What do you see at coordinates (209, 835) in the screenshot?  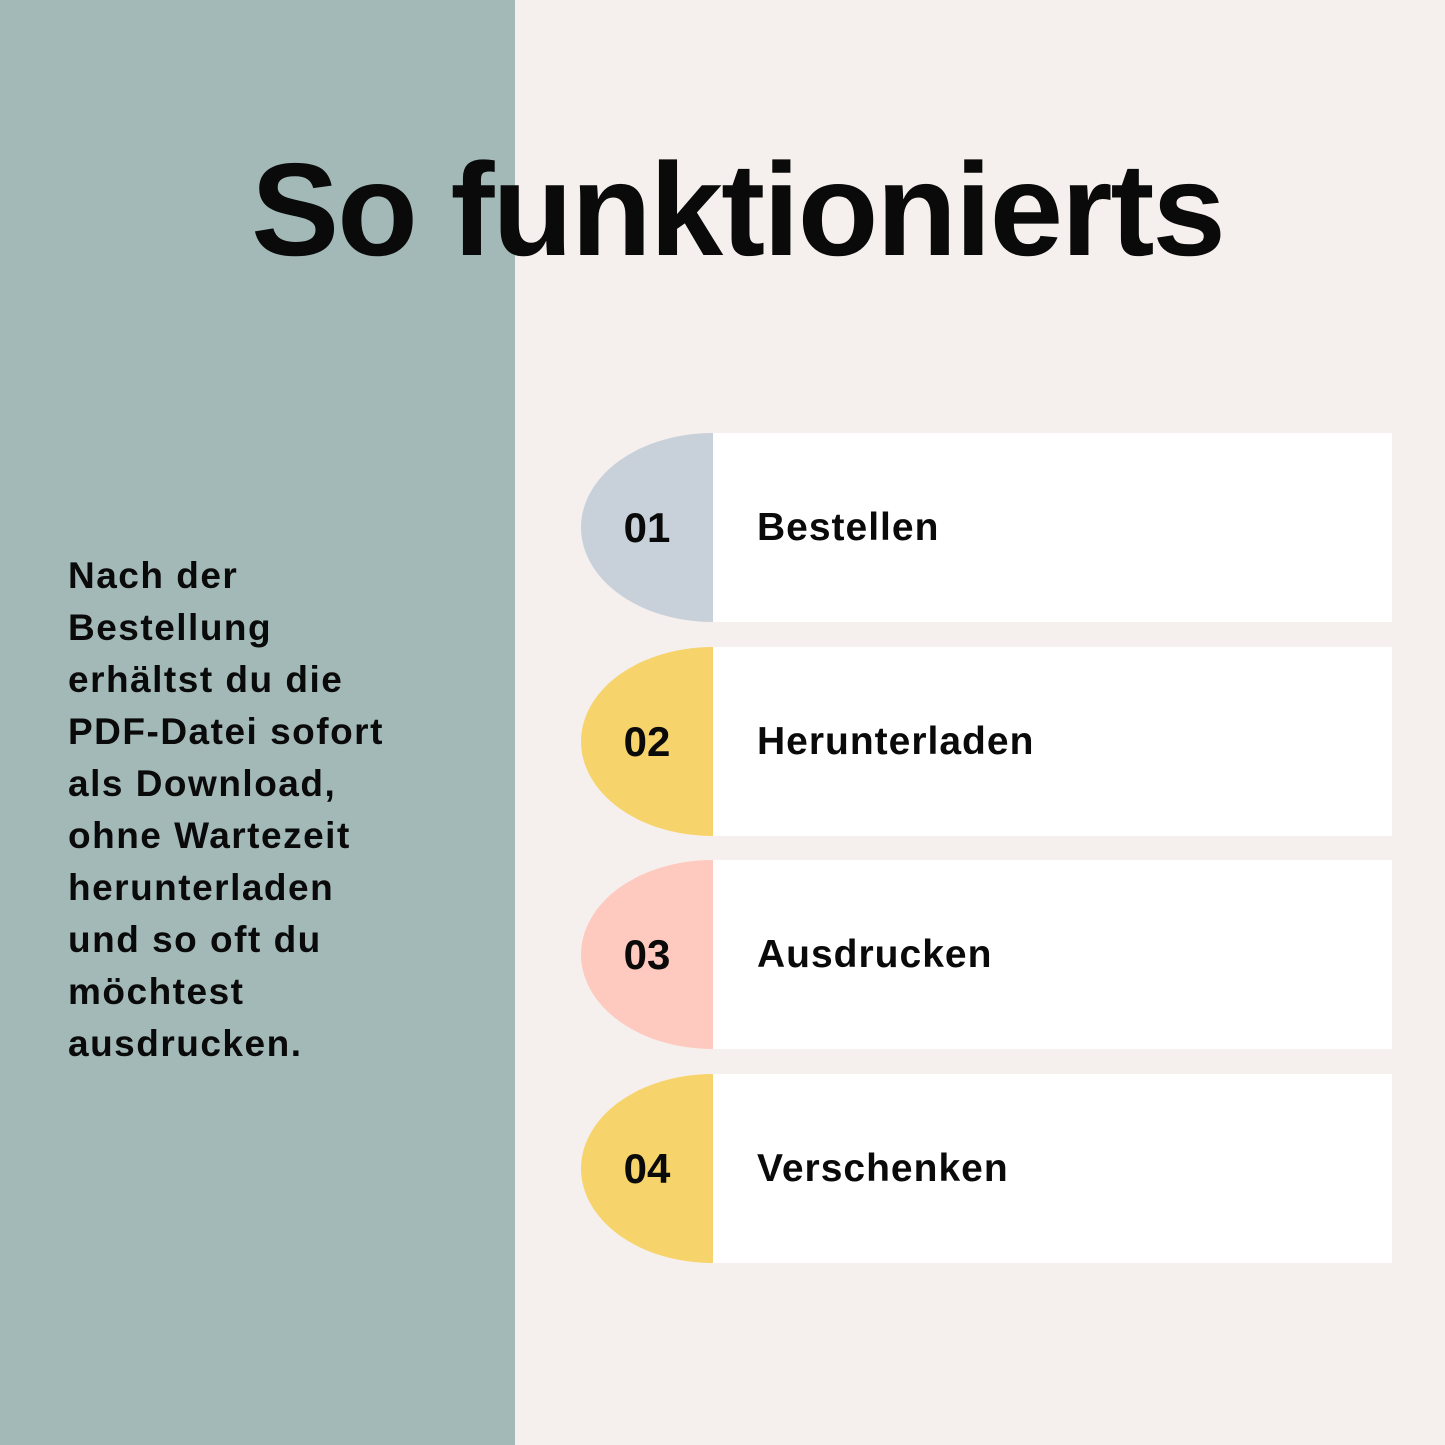 I see `description-line: ohne Wartezeit` at bounding box center [209, 835].